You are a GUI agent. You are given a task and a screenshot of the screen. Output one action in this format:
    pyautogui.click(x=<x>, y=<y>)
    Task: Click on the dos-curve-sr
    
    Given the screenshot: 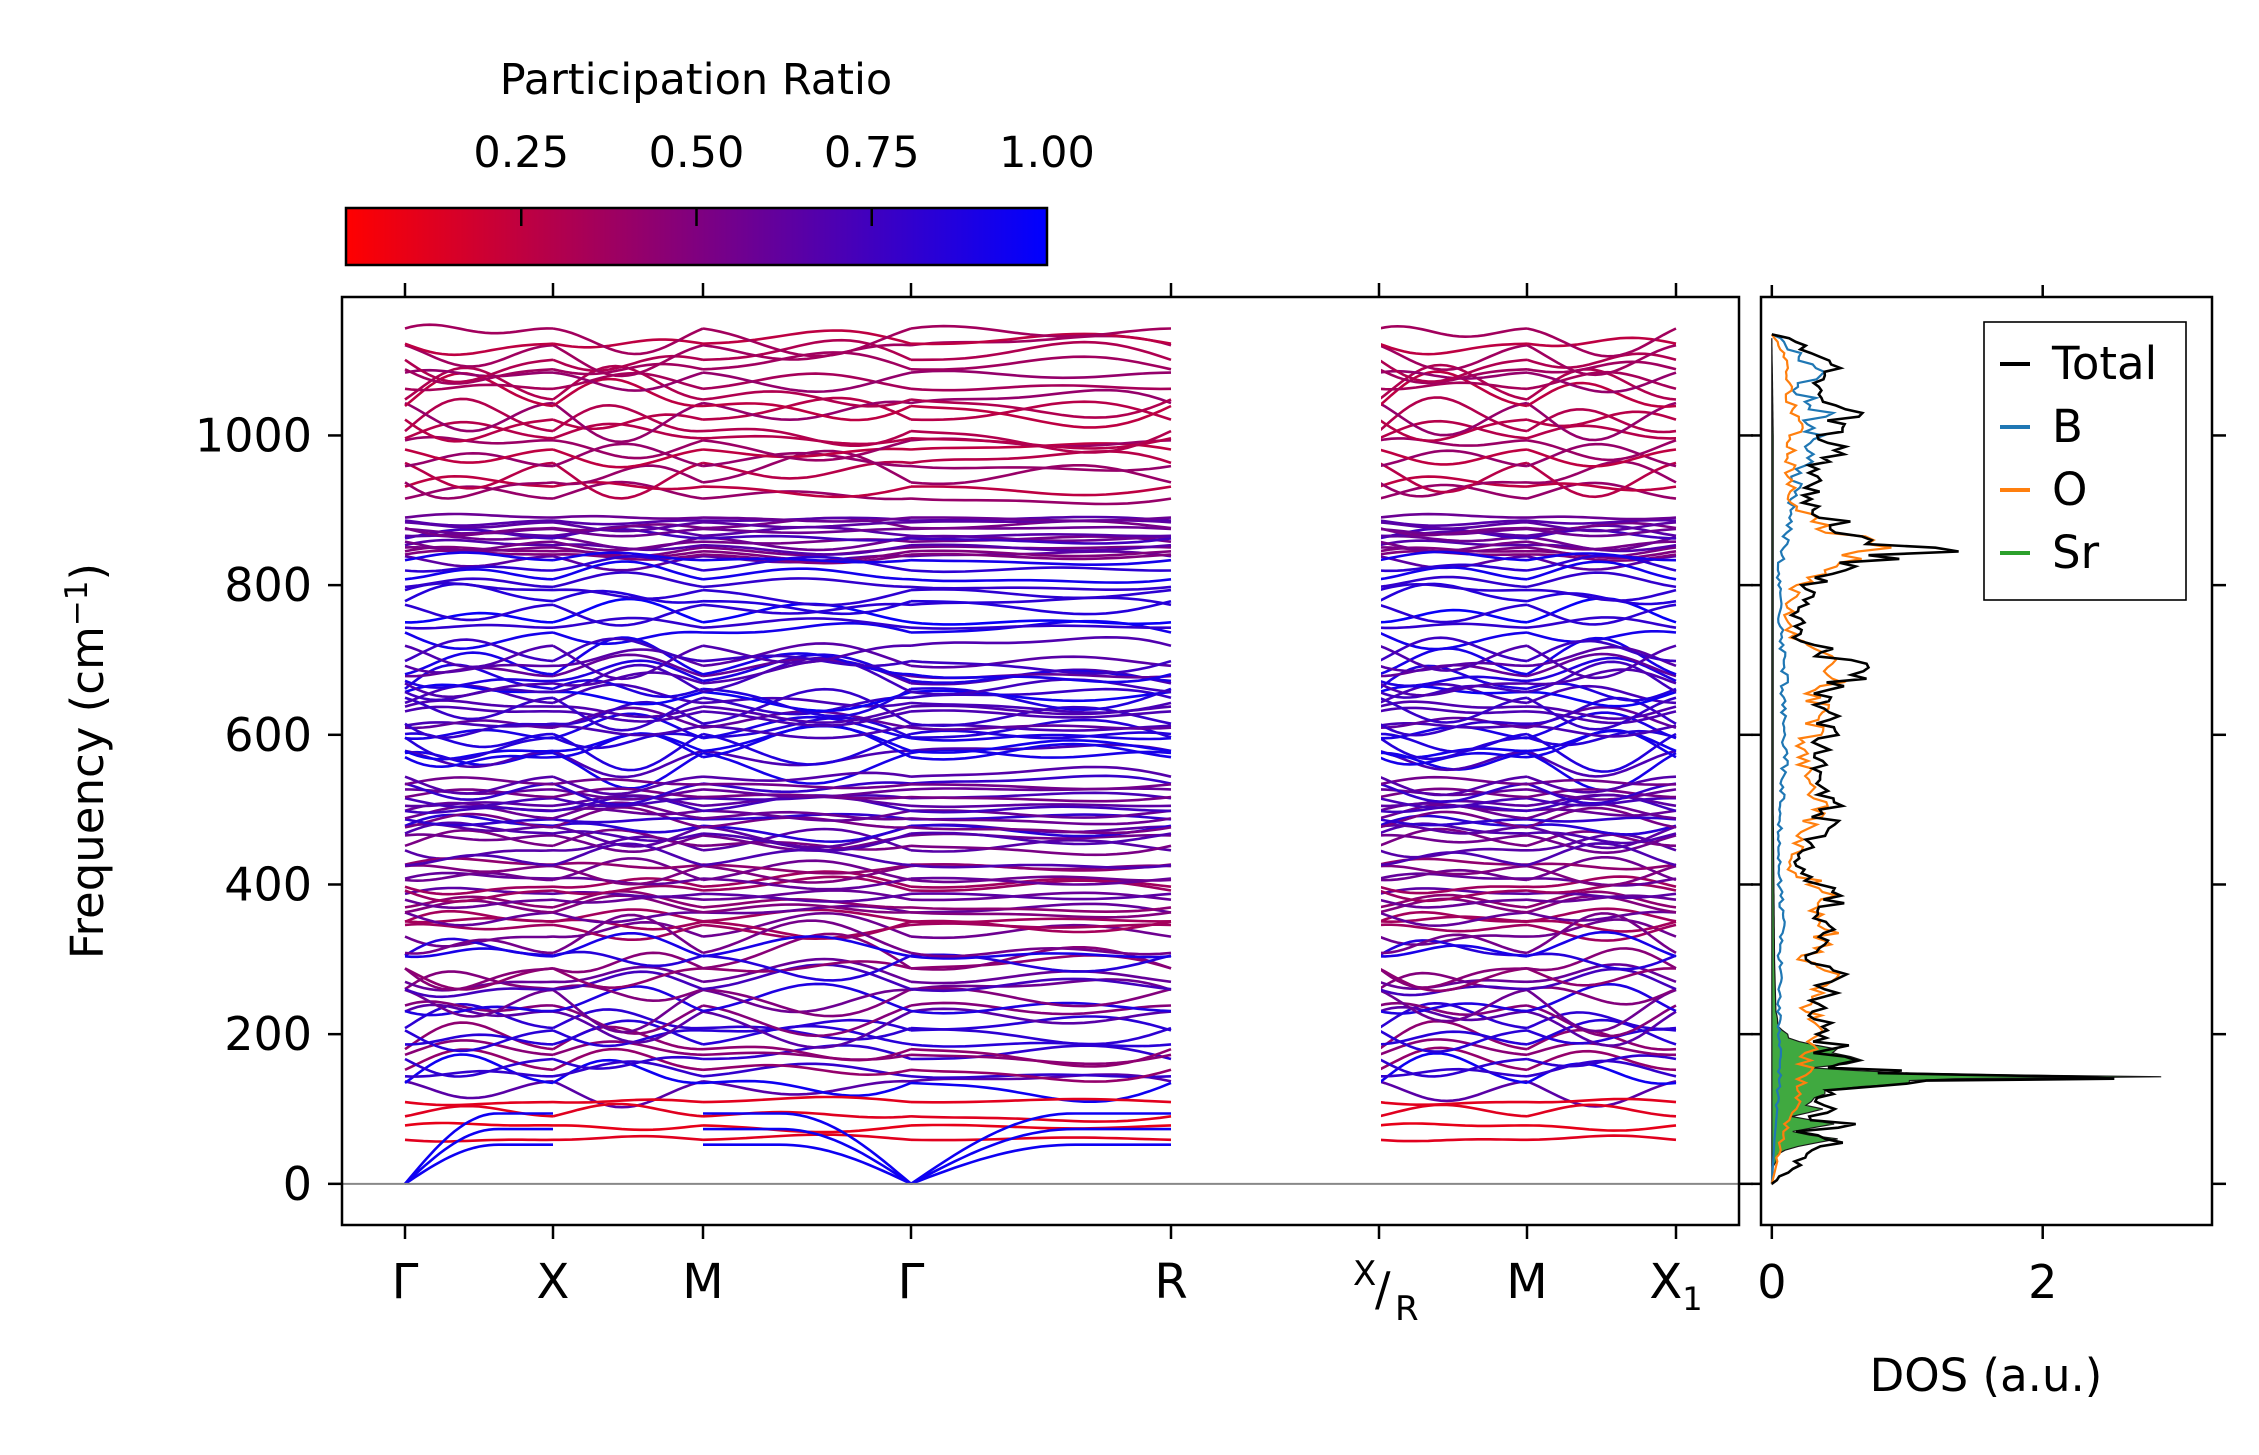 What is the action you would take?
    pyautogui.click(x=1966, y=762)
    